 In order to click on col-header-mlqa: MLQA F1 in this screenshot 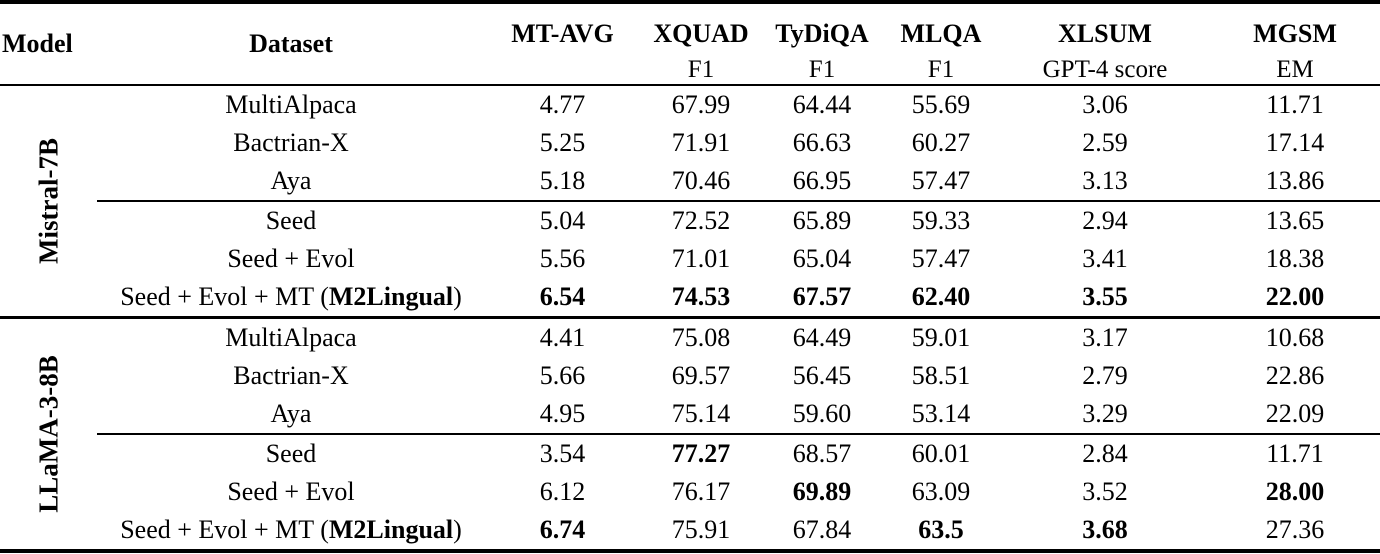, I will do `click(941, 44)`.